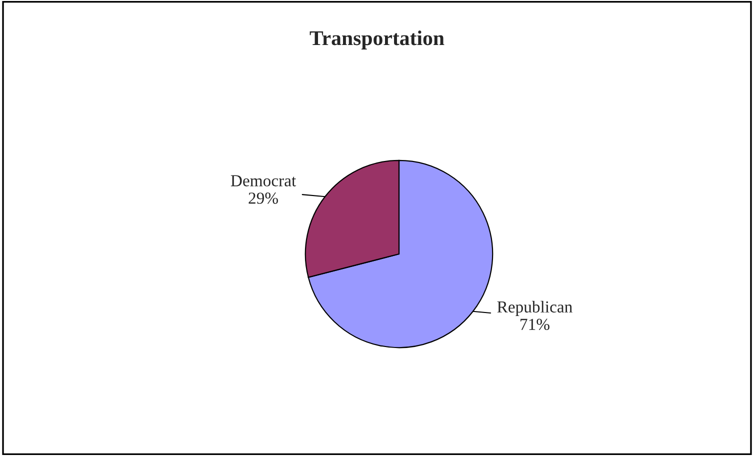 The image size is (754, 456). I want to click on pie-slice, so click(401, 254).